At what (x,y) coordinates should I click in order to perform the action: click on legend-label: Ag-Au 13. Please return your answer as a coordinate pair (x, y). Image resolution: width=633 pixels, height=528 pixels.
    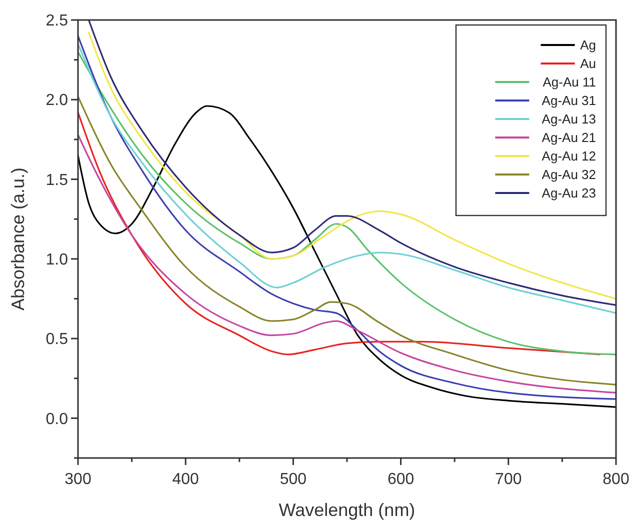
    Looking at the image, I should click on (569, 119).